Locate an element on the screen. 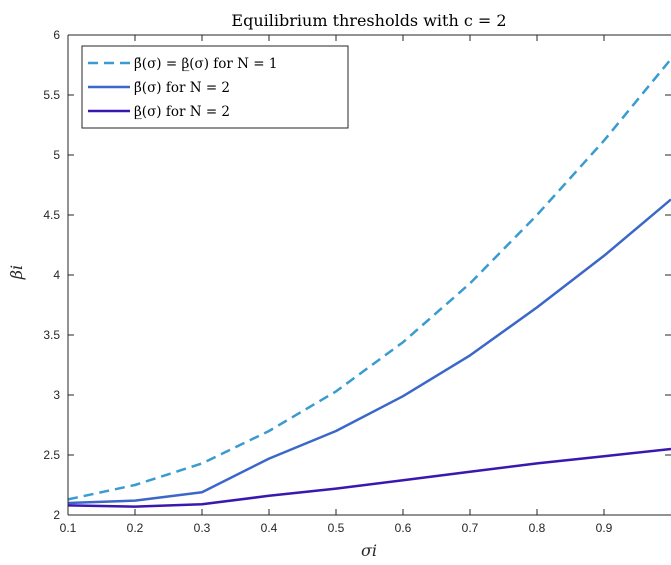 The image size is (671, 565). legend-label-series-3: β̲(σ) for N = 2 is located at coordinates (182, 112).